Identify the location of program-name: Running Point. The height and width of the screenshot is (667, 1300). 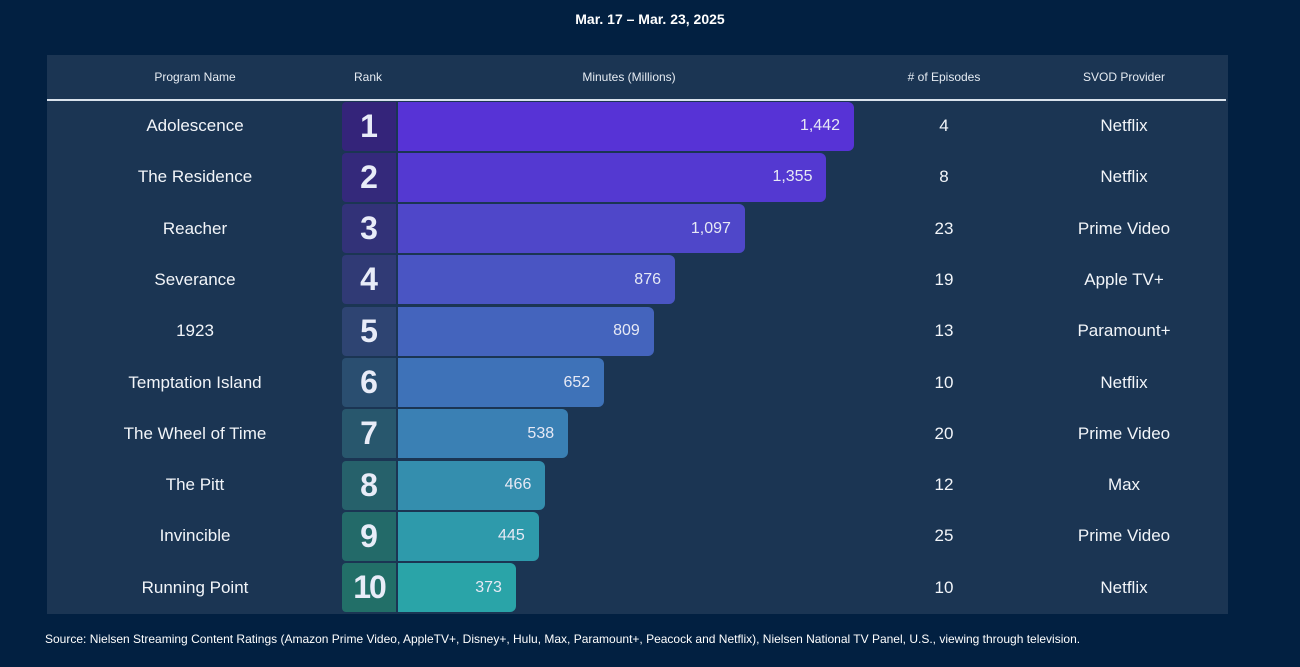
(195, 587).